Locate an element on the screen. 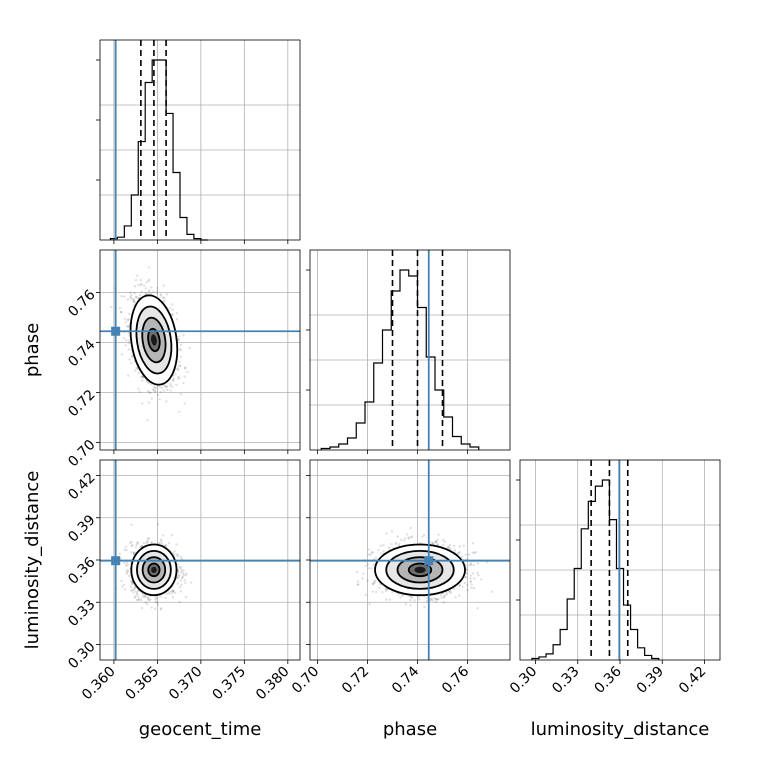  y-tick-label-luminosity_distance: 0.42 is located at coordinates (81, 486).